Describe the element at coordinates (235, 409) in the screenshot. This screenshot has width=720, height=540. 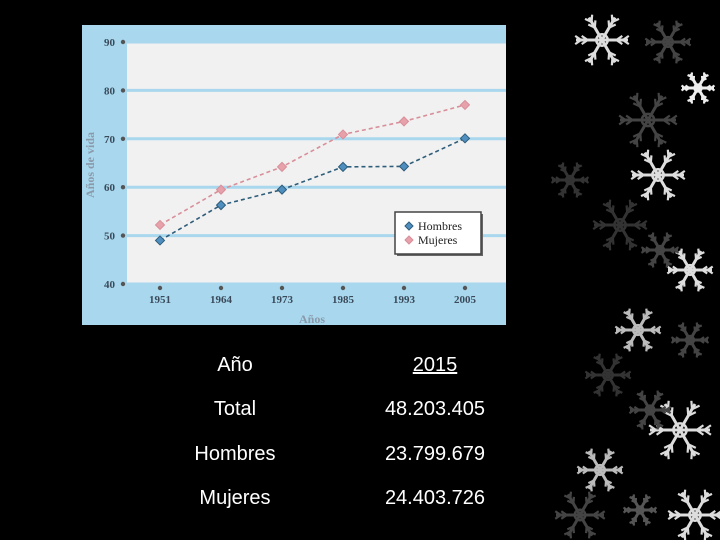
I see `table-row-label: Total` at that location.